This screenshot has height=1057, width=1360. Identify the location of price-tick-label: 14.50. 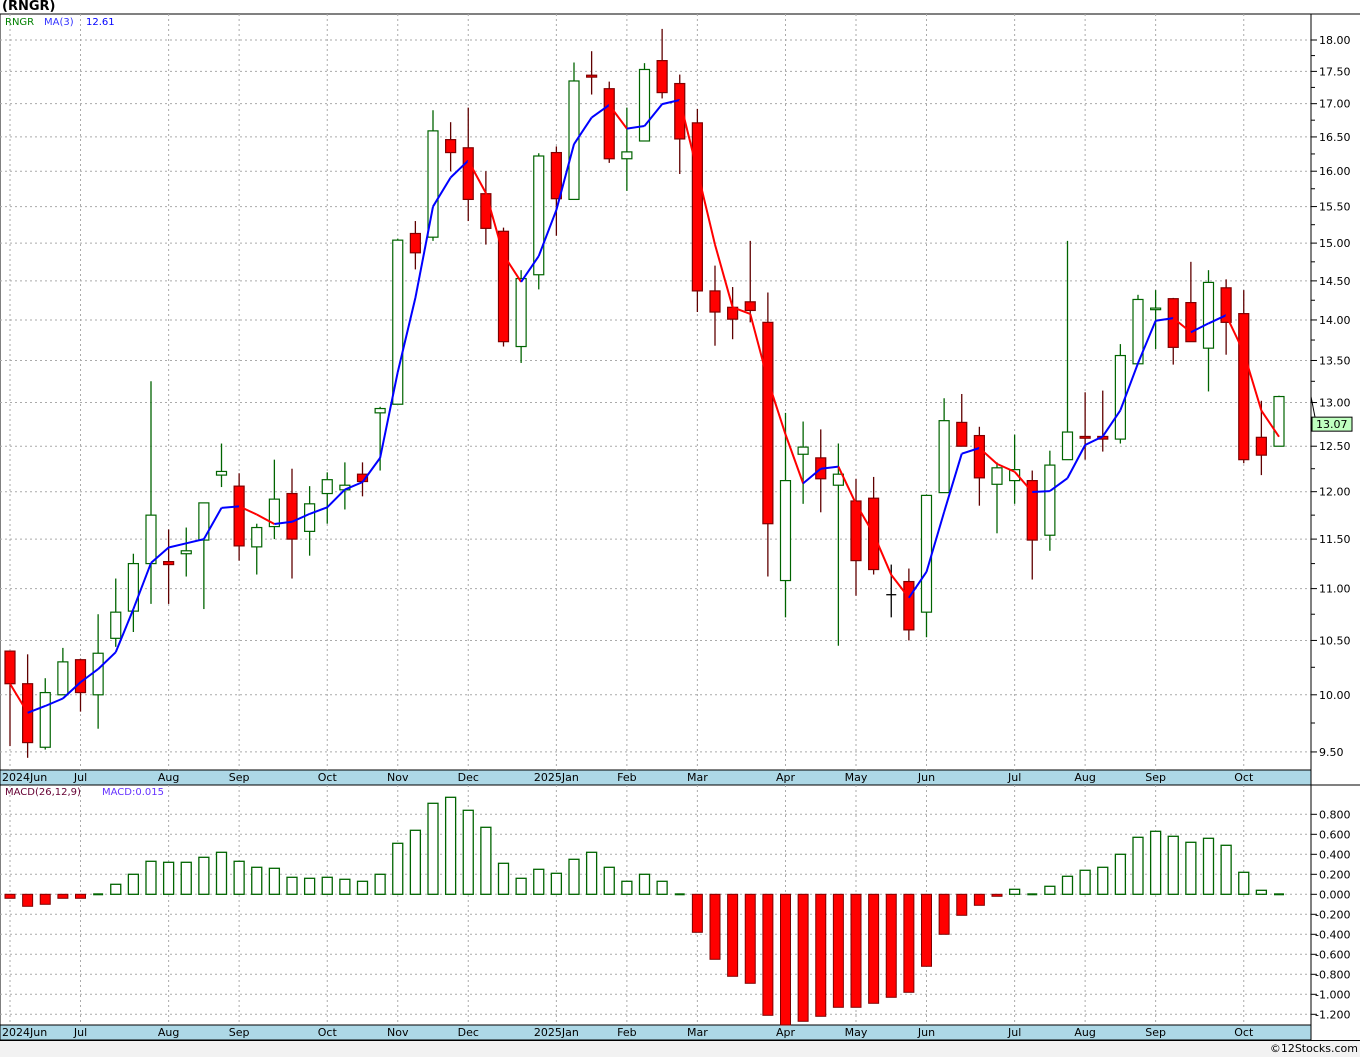
(1335, 281).